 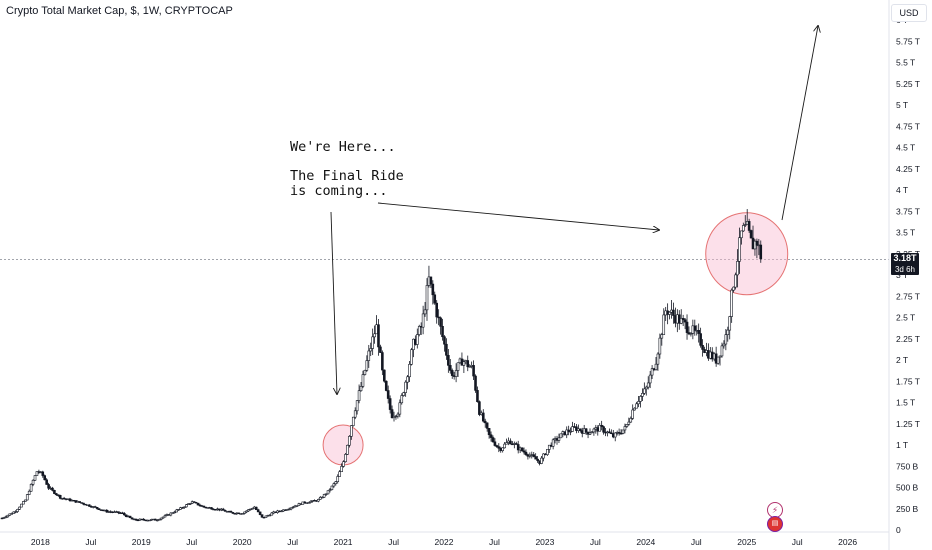 What do you see at coordinates (908, 339) in the screenshot?
I see `y-tick-label: 2.25 T` at bounding box center [908, 339].